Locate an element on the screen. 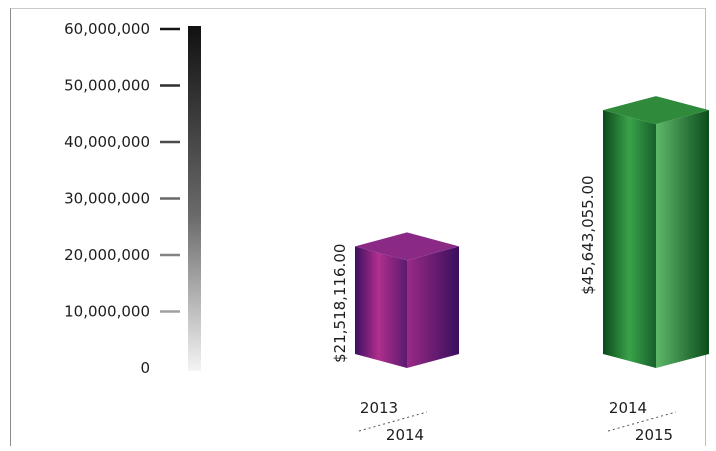 The height and width of the screenshot is (451, 716). category-label-end: 2015 is located at coordinates (654, 435).